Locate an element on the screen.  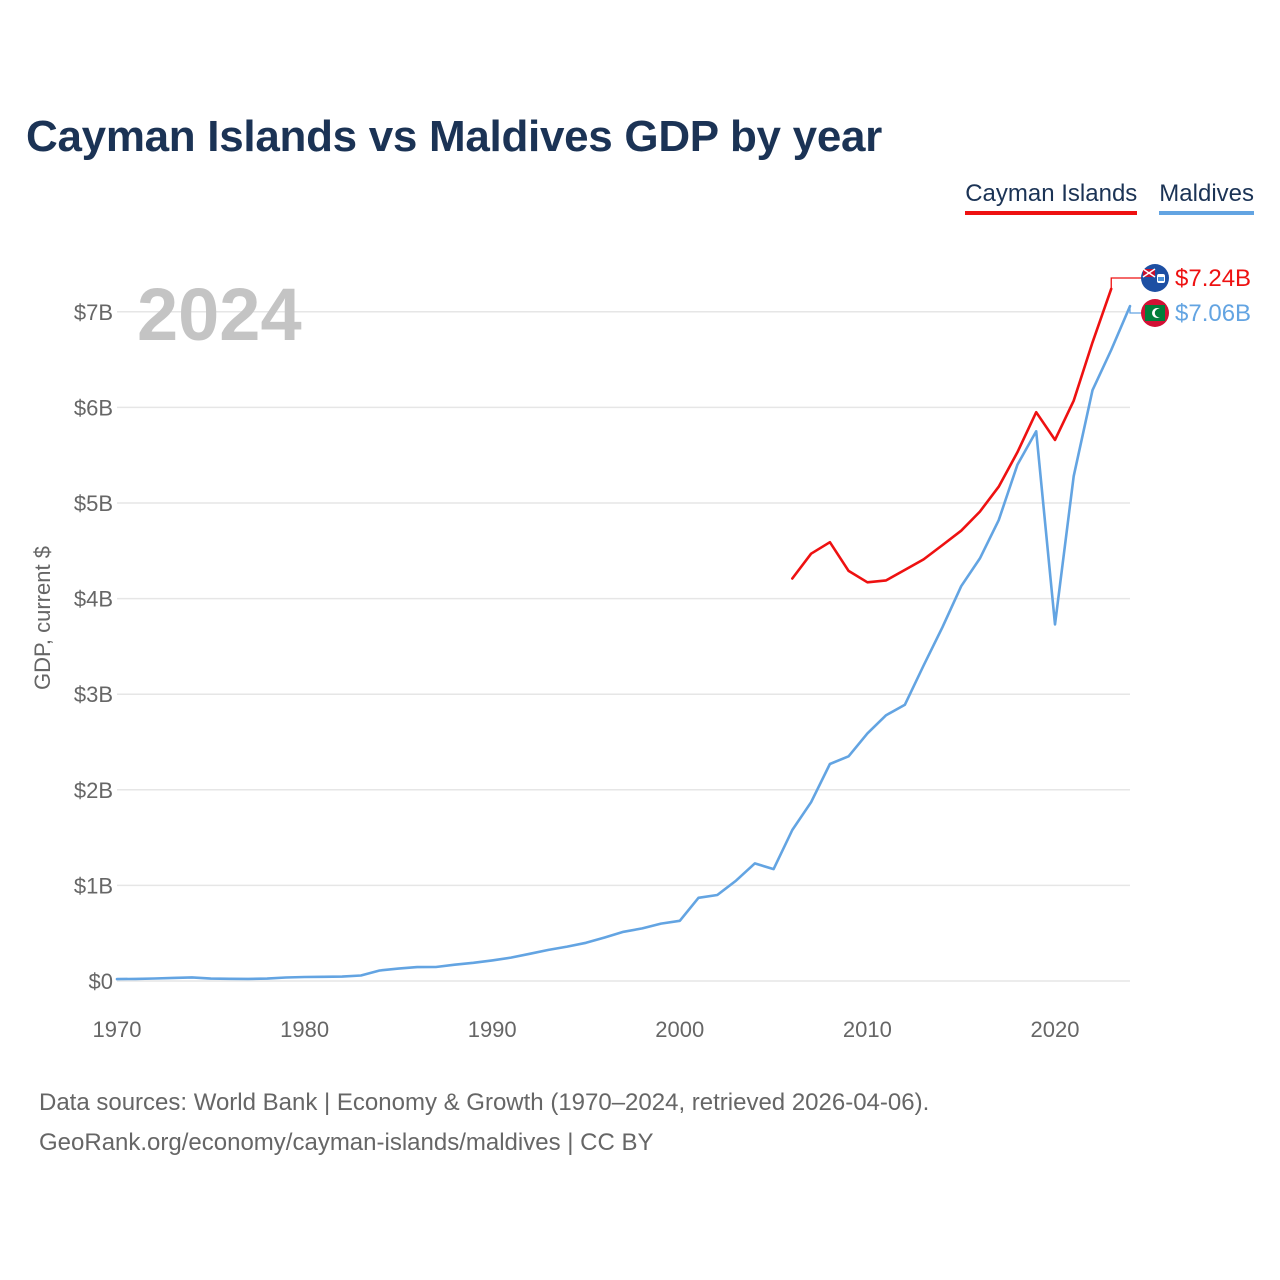
legend: Cayman Islands Maldives is located at coordinates (1109, 197).